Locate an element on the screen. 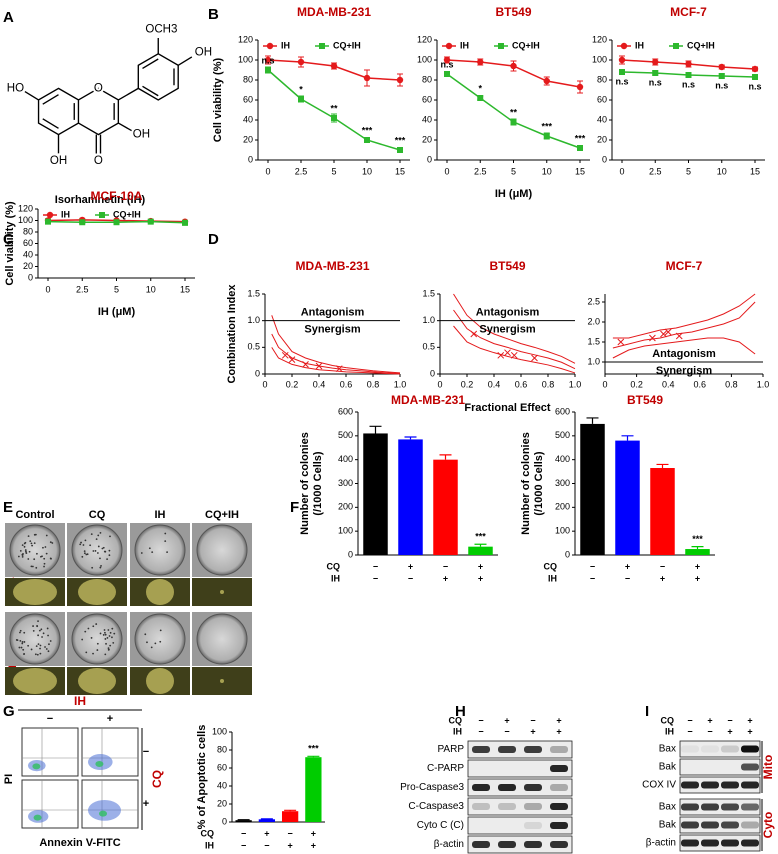  population is located at coordinates (104, 810).